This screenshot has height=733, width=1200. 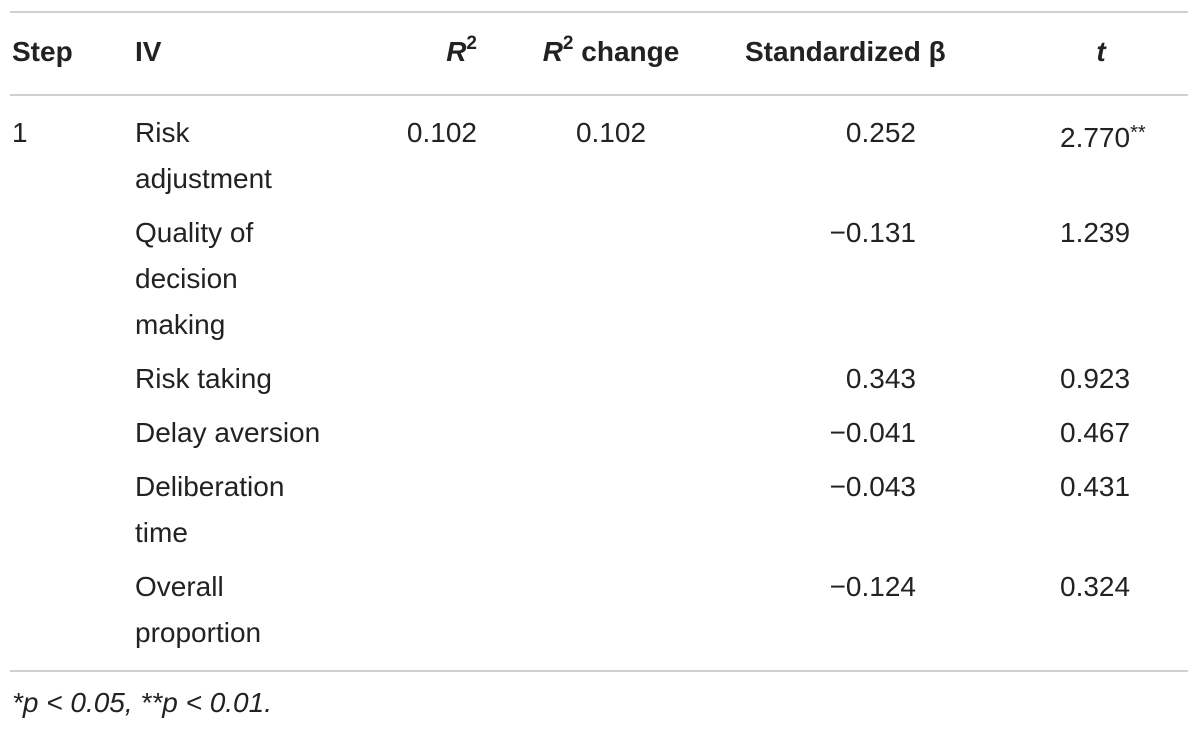 I want to click on cell-t-value: 2.770, so click(x=1095, y=137).